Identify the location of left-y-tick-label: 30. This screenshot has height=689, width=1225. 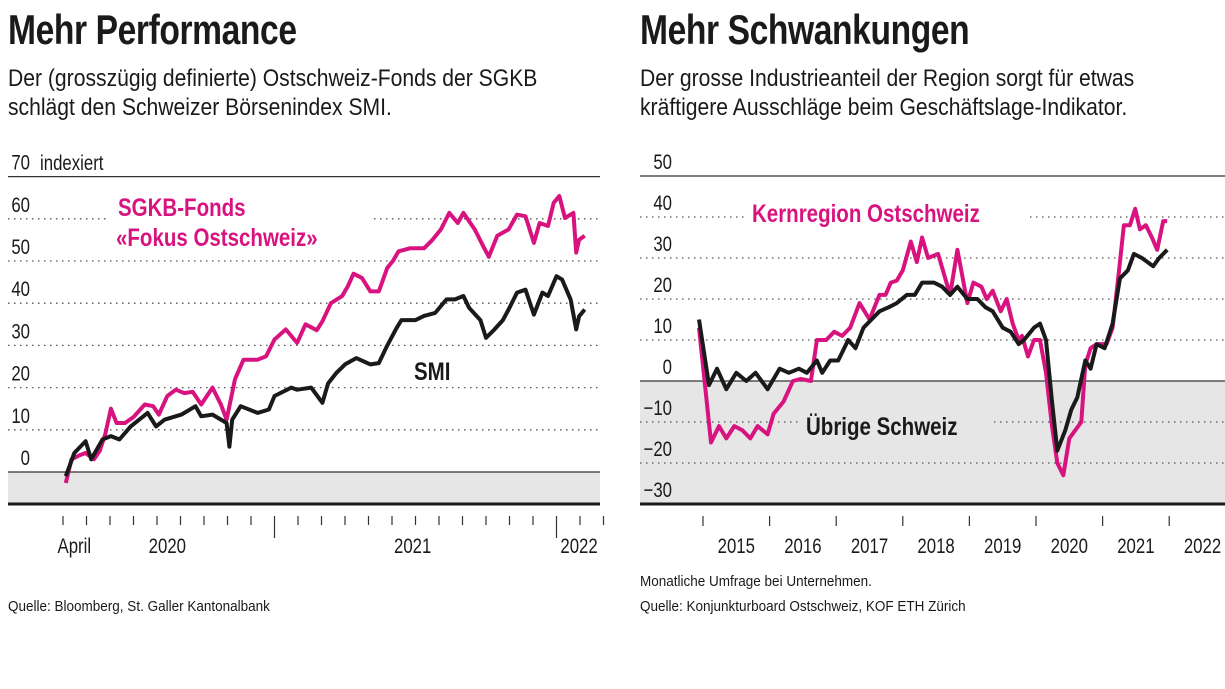
(20, 332).